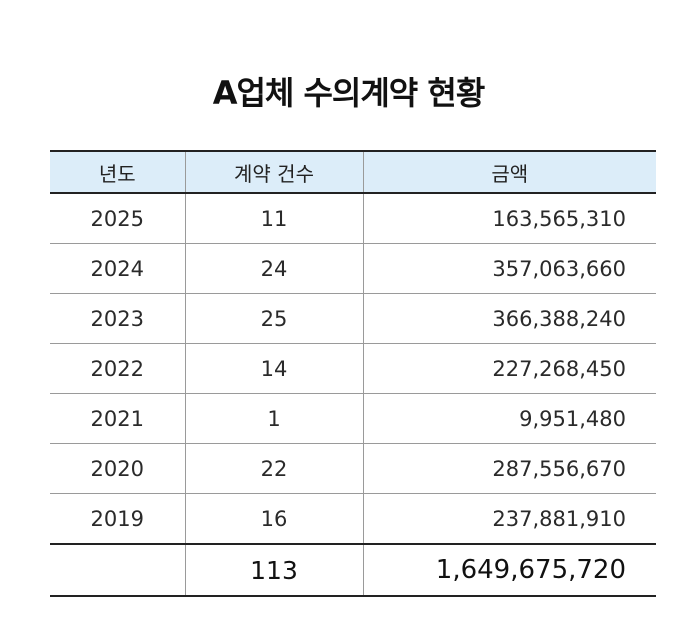 The width and height of the screenshot is (697, 632). Describe the element at coordinates (509, 468) in the screenshot. I see `cell-amount: 287,556,670` at that location.